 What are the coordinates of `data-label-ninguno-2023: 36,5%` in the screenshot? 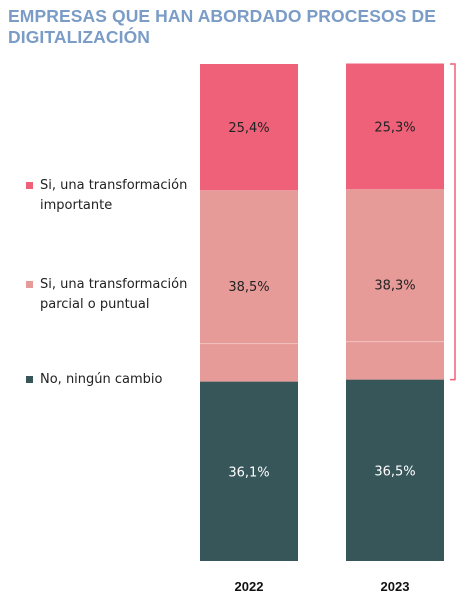 It's located at (394, 471).